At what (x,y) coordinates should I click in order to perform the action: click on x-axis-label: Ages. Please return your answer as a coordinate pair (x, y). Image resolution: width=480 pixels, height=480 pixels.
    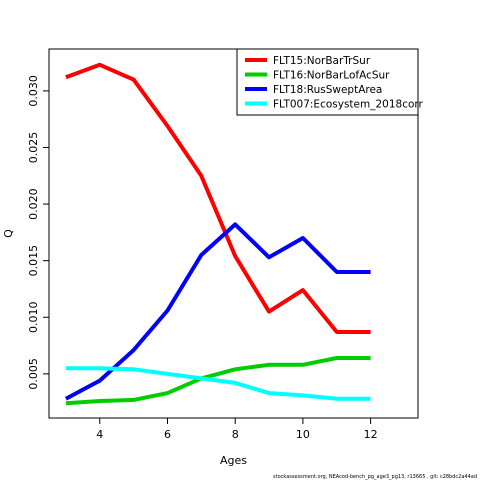
    Looking at the image, I should click on (233, 460).